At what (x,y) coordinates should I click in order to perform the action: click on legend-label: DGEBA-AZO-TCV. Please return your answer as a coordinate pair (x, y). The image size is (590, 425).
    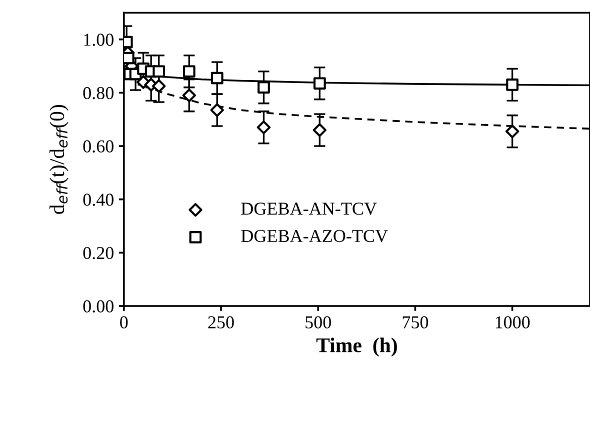
    Looking at the image, I should click on (314, 236).